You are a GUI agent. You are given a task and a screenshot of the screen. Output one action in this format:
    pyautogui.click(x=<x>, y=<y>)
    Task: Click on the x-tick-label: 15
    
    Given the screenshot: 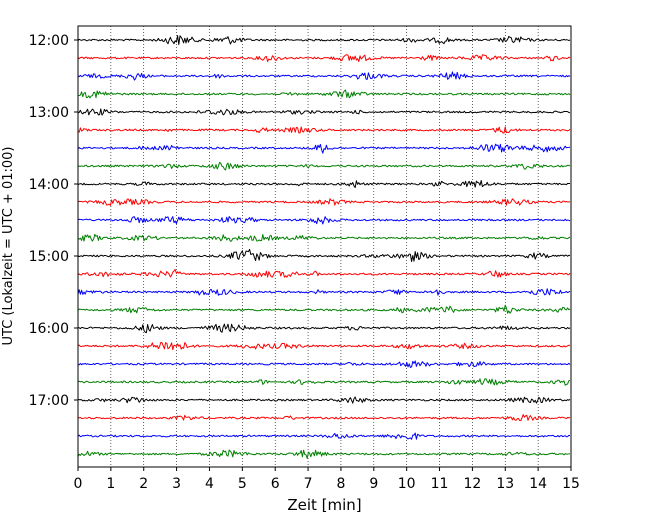 What is the action you would take?
    pyautogui.click(x=571, y=484)
    